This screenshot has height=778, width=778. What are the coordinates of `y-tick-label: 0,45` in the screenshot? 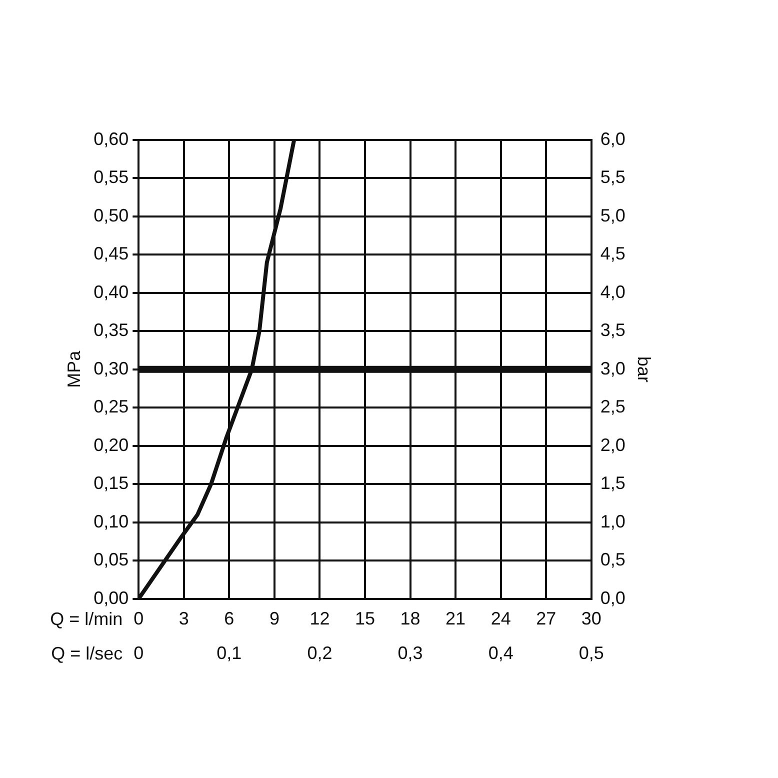 It's located at (111, 254).